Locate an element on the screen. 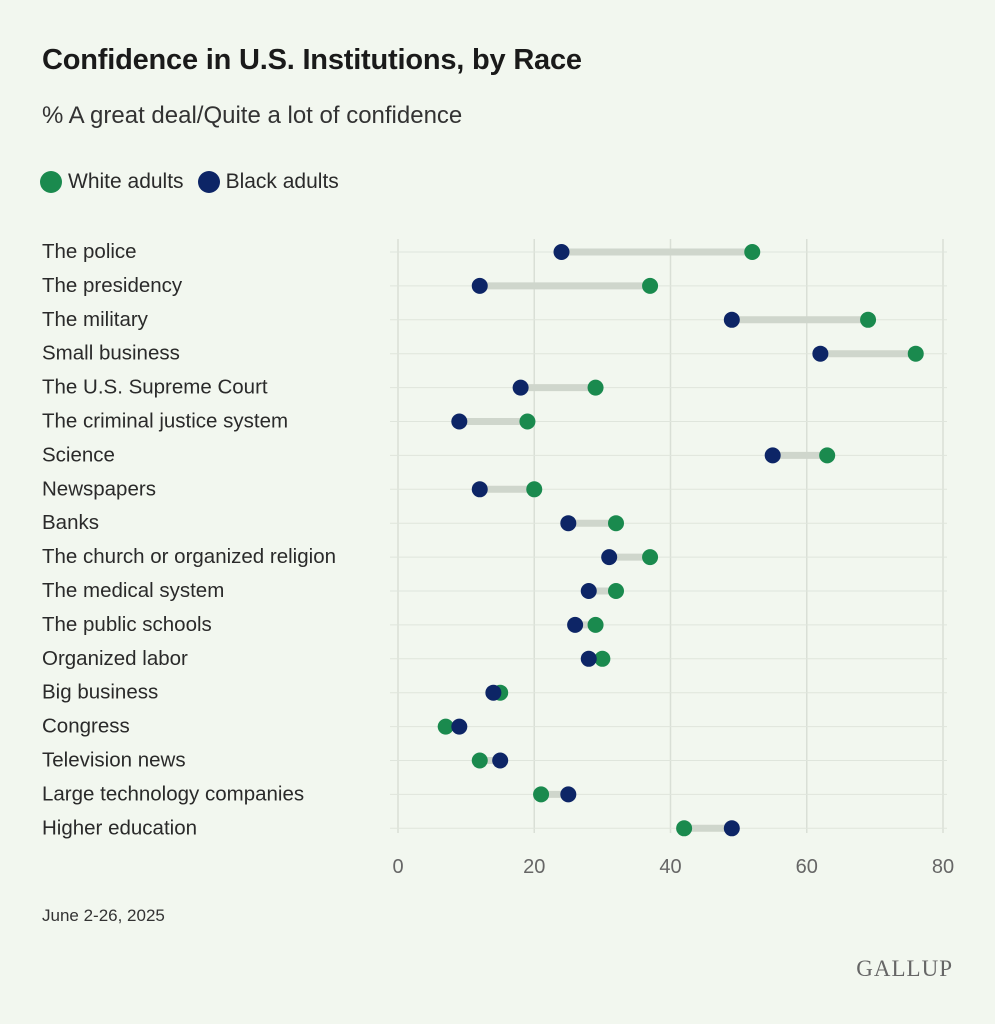 The height and width of the screenshot is (1024, 995). x-tick-label: 80 is located at coordinates (943, 867).